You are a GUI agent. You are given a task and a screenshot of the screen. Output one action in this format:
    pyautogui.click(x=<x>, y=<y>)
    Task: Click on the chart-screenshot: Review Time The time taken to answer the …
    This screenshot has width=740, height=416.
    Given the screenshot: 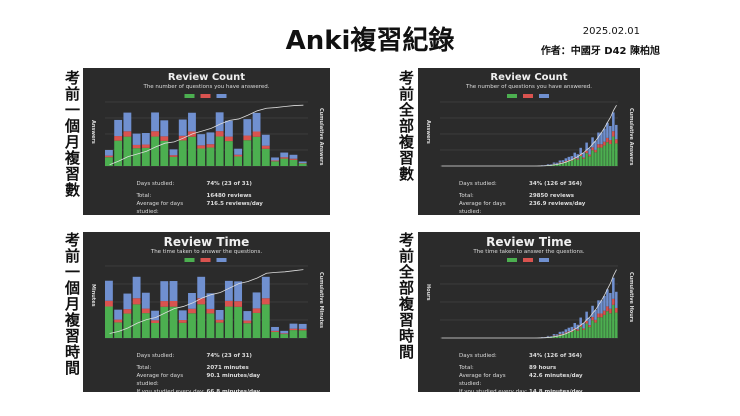 What is the action you would take?
    pyautogui.click(x=529, y=312)
    